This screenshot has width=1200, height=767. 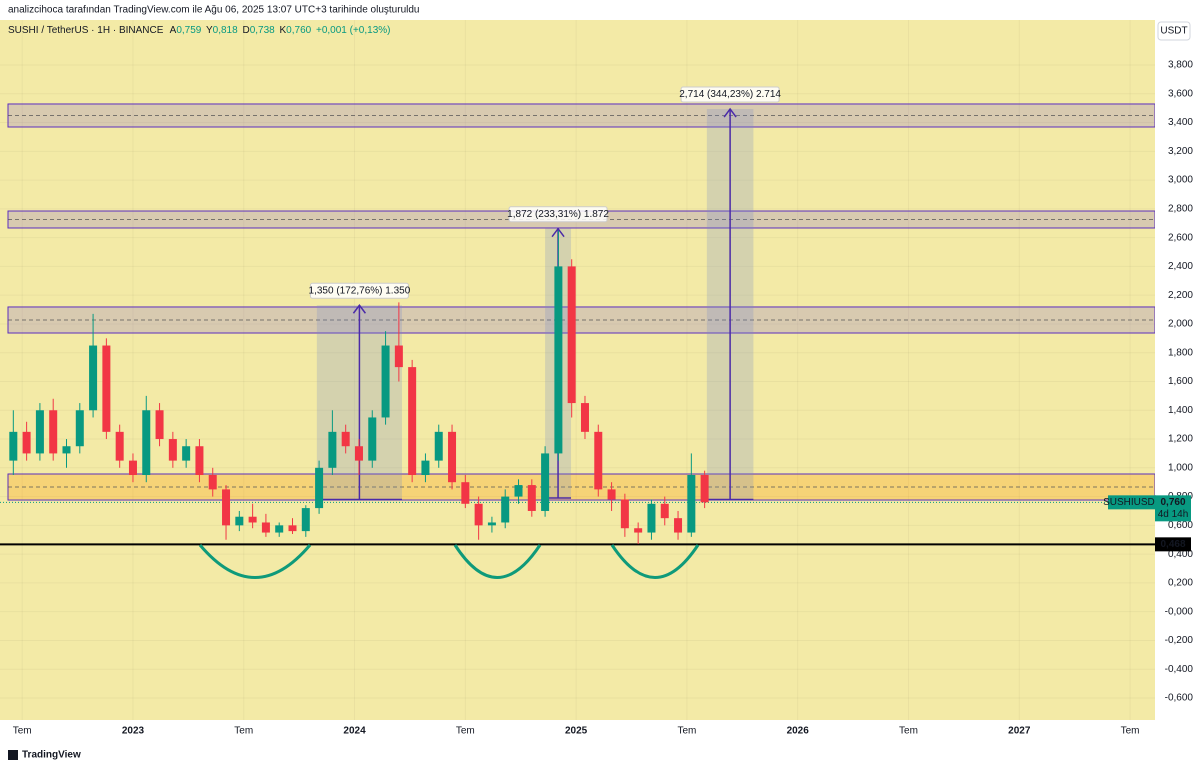 I want to click on ohlc-key: D, so click(x=245, y=30).